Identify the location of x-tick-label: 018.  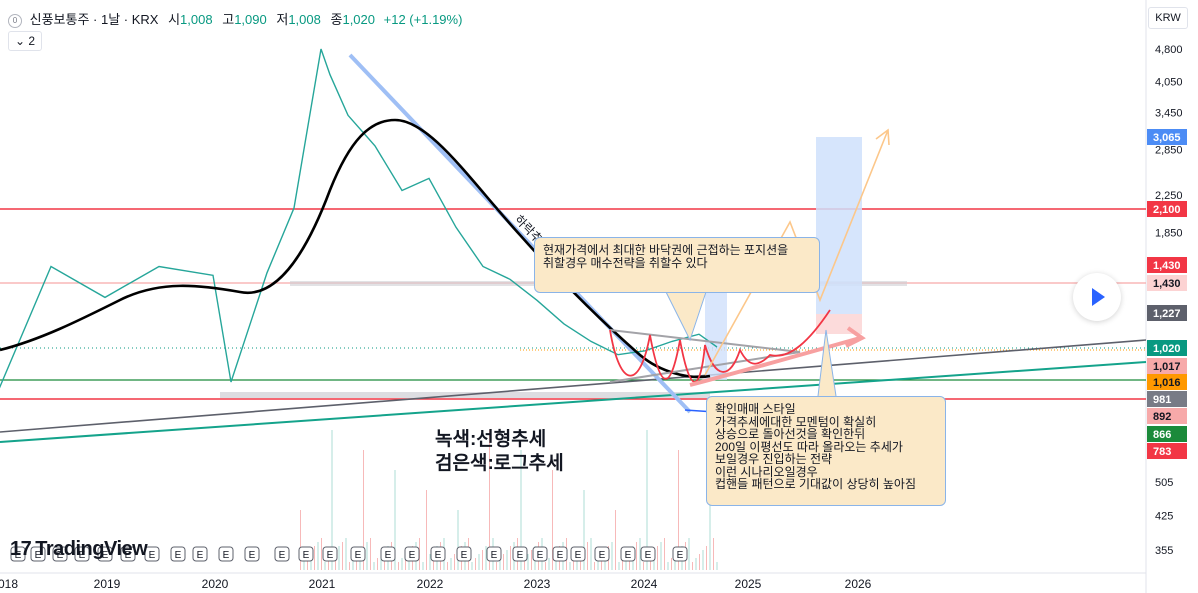
(9, 584).